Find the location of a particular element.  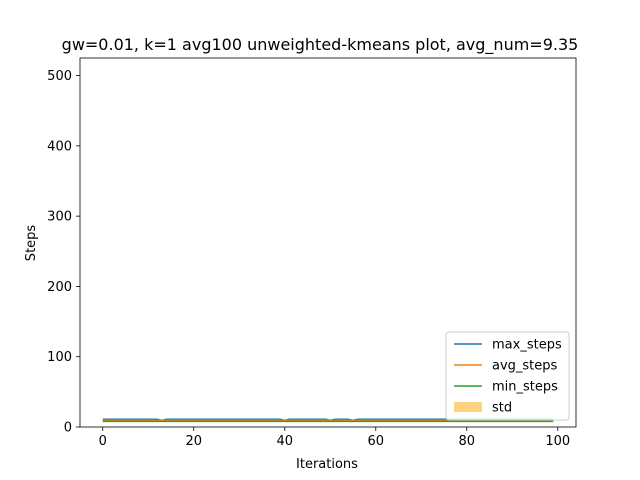

y-tick-label-100: 100 is located at coordinates (59, 357).